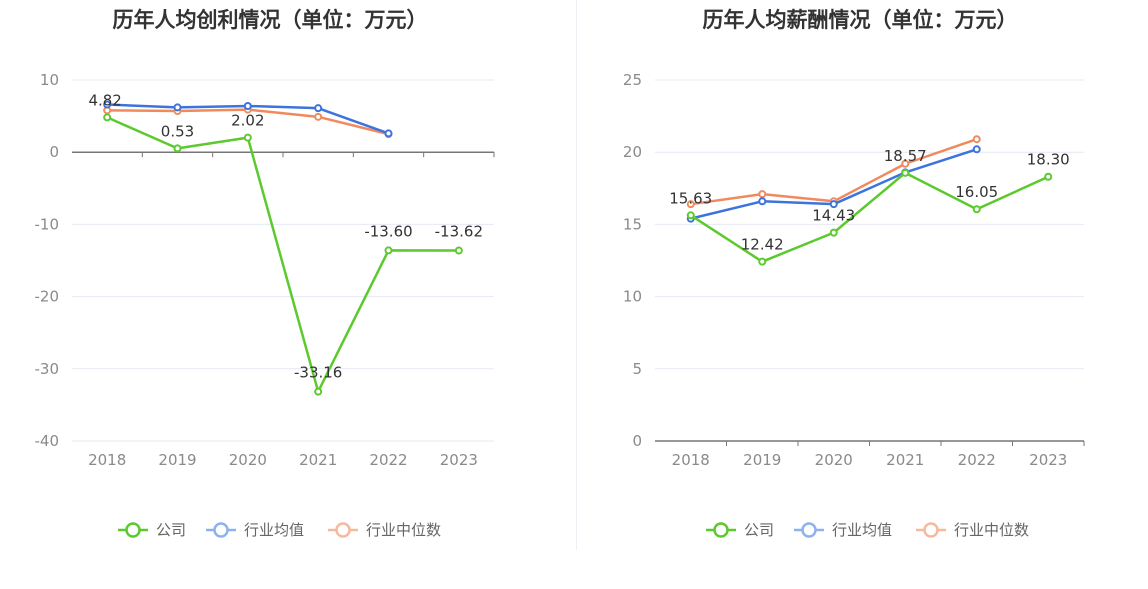  What do you see at coordinates (632, 152) in the screenshot?
I see `y-tick-label: 20` at bounding box center [632, 152].